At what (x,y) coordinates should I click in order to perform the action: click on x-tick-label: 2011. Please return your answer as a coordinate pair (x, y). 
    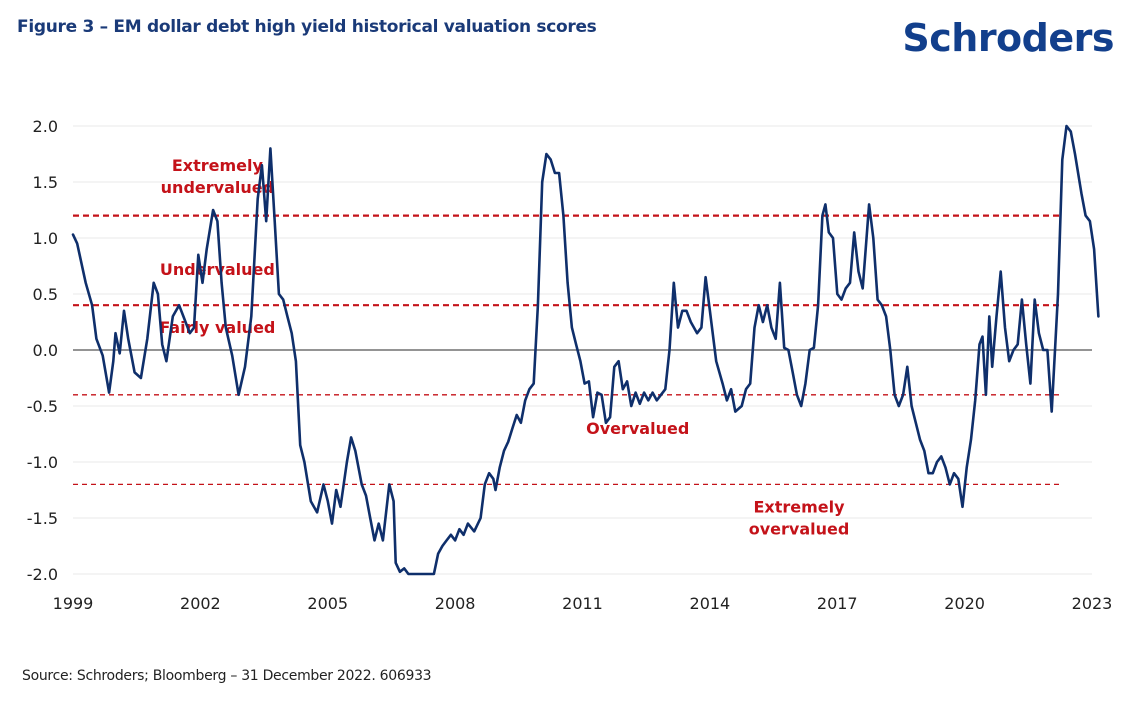
    Looking at the image, I should click on (582, 603).